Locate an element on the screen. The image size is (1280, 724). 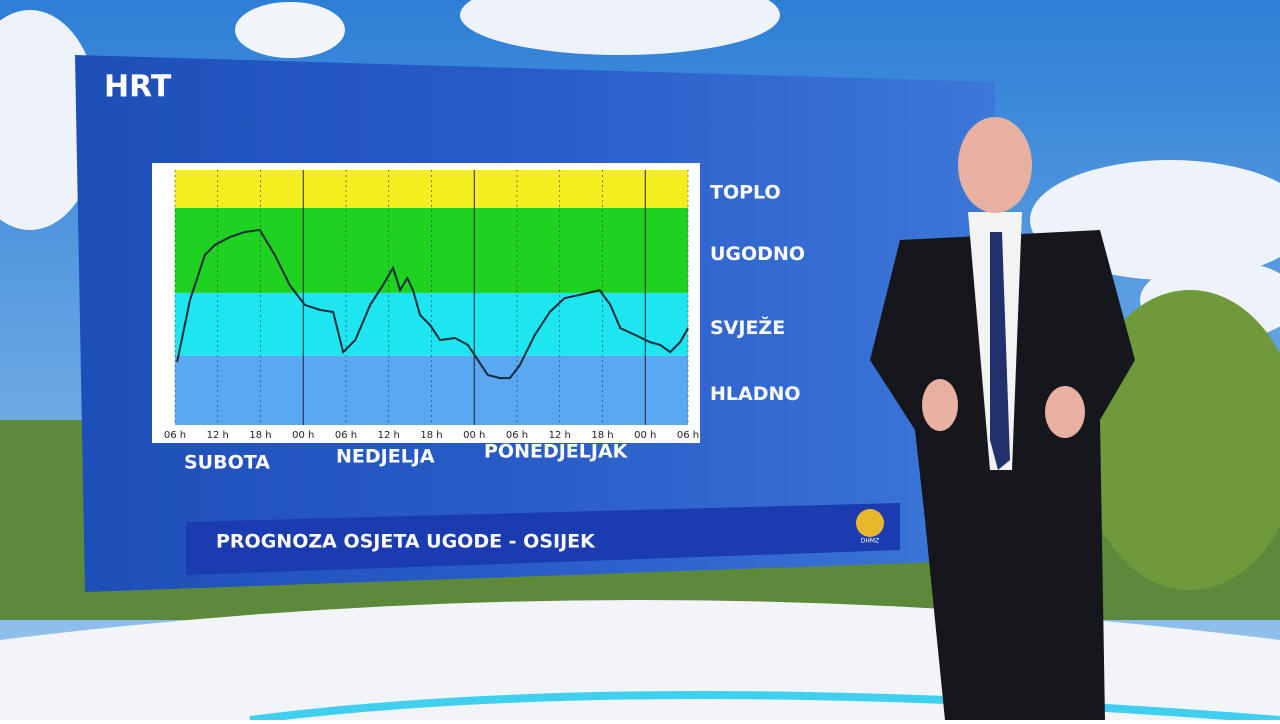
source-logo: DHMZ is located at coordinates (870, 541).